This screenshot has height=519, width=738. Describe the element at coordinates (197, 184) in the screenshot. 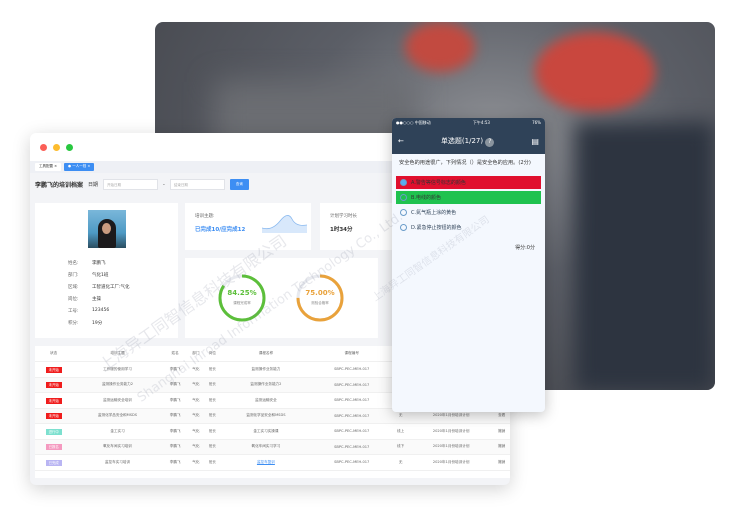

I see `end-date-input: 结束日期` at that location.